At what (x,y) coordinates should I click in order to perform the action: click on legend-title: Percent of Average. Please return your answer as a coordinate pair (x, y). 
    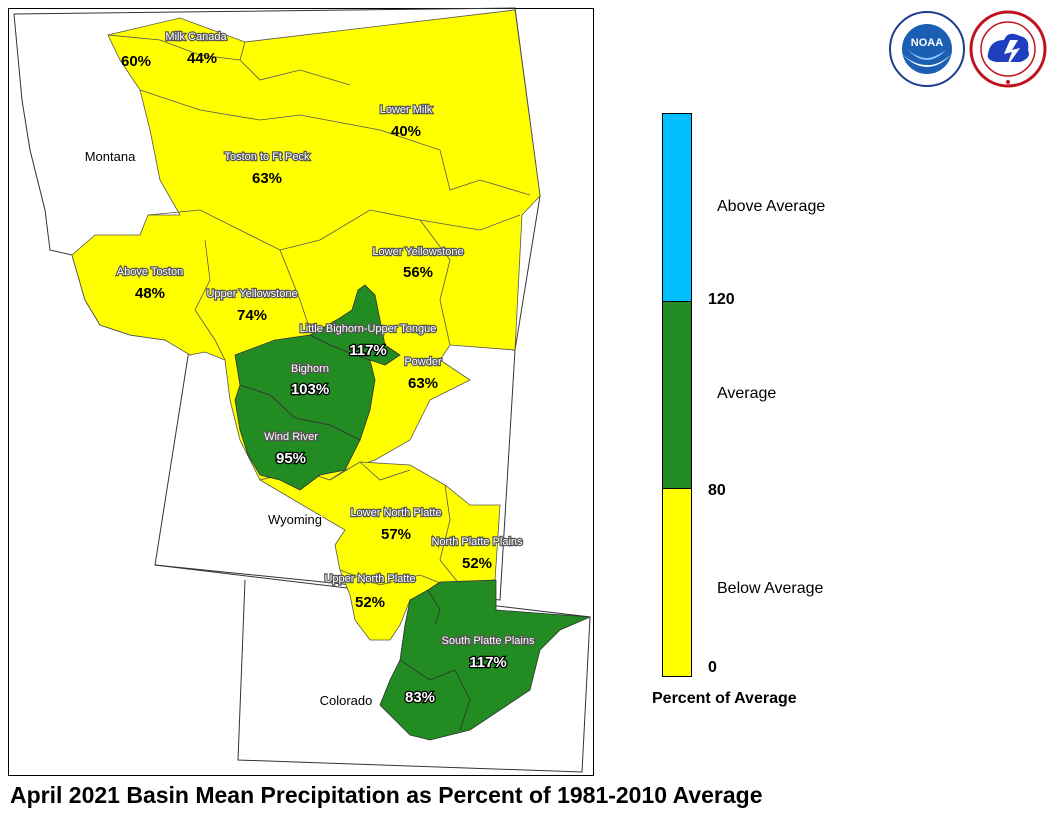
    Looking at the image, I should click on (724, 698).